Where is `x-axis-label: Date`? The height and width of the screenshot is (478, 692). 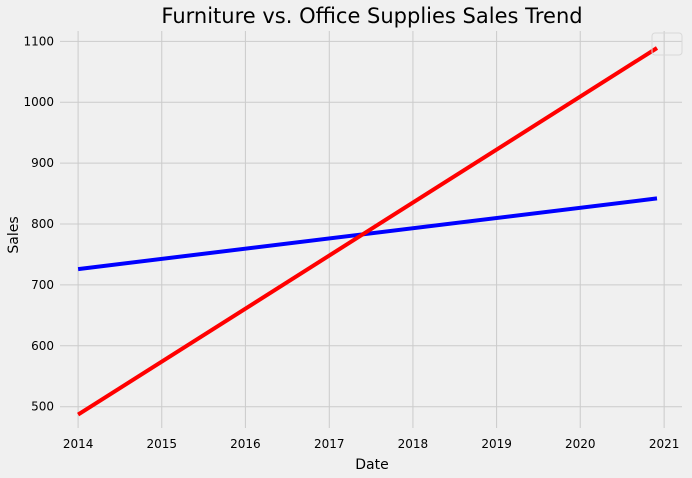
x-axis-label: Date is located at coordinates (371, 465).